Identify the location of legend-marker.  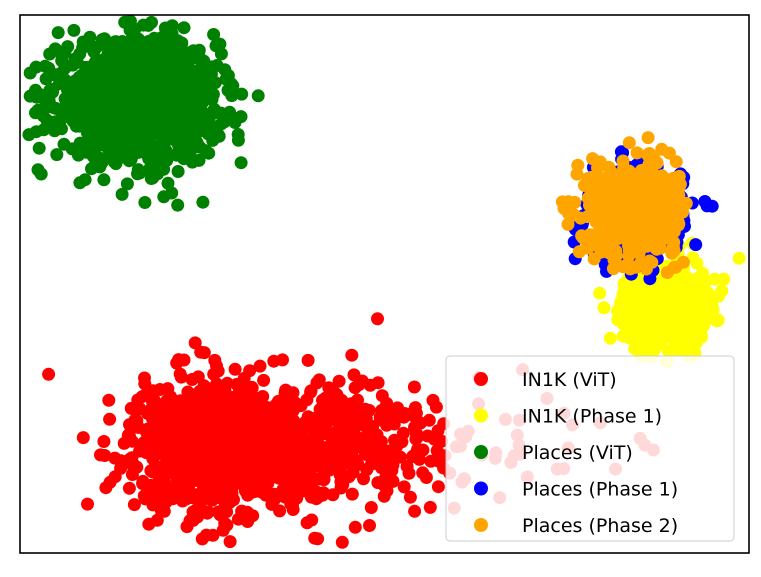
(481, 452).